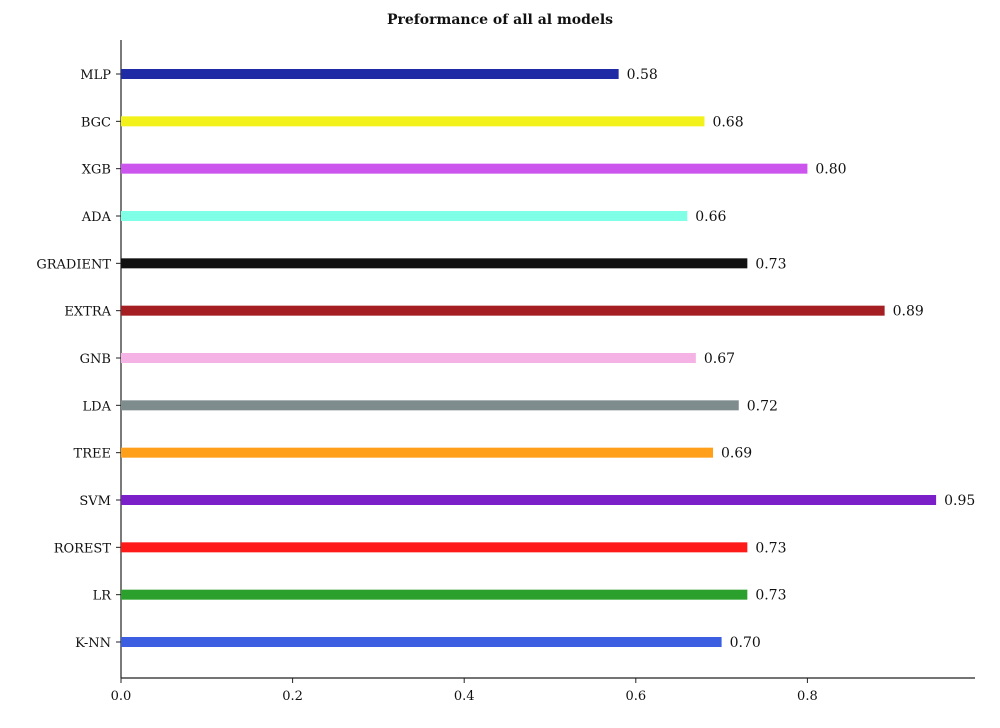 This screenshot has height=728, width=1000. Describe the element at coordinates (434, 547) in the screenshot. I see `bar-rorest` at that location.